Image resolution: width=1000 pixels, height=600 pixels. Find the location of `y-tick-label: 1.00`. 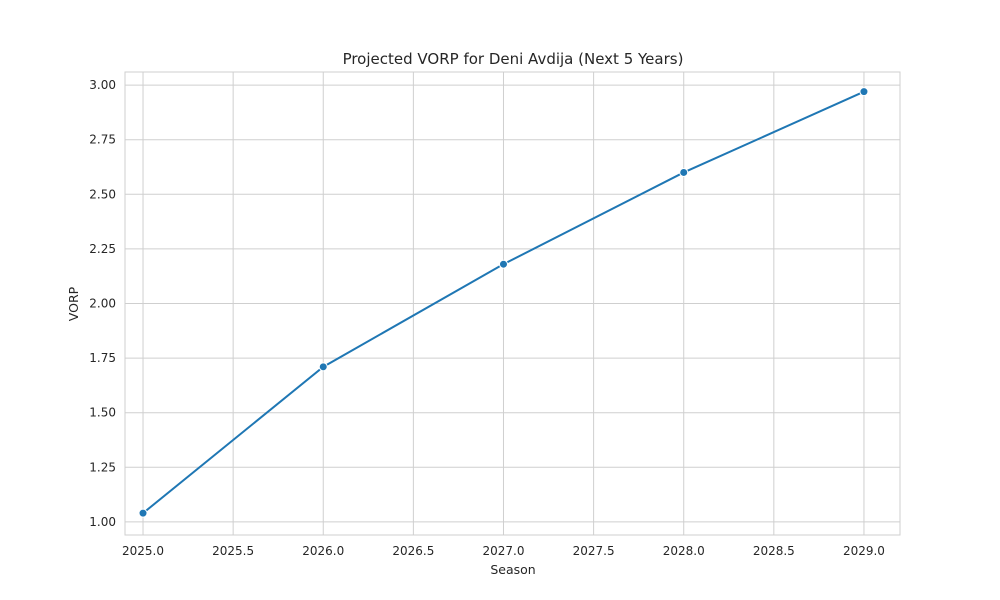

y-tick-label: 1.00 is located at coordinates (102, 522).